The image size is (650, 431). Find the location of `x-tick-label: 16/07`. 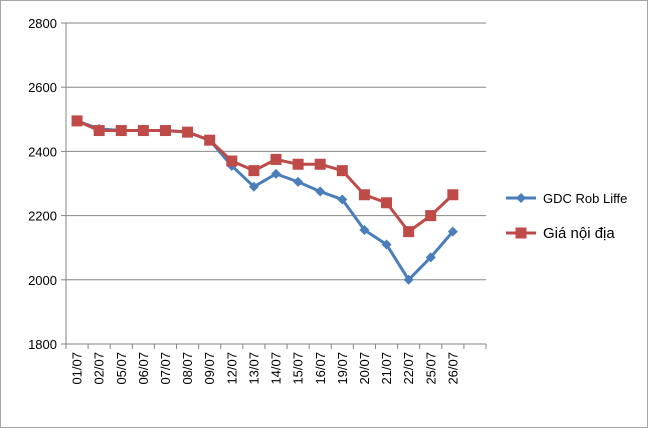

x-tick-label: 16/07 is located at coordinates (320, 368).